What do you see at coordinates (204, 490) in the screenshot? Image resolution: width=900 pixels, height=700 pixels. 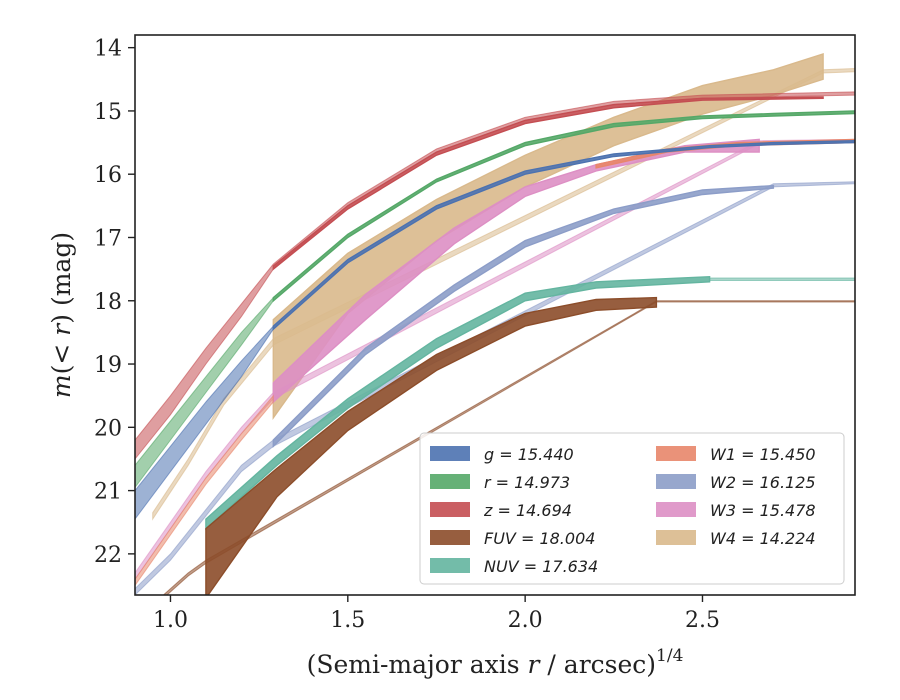 I see `model-w1-band` at bounding box center [204, 490].